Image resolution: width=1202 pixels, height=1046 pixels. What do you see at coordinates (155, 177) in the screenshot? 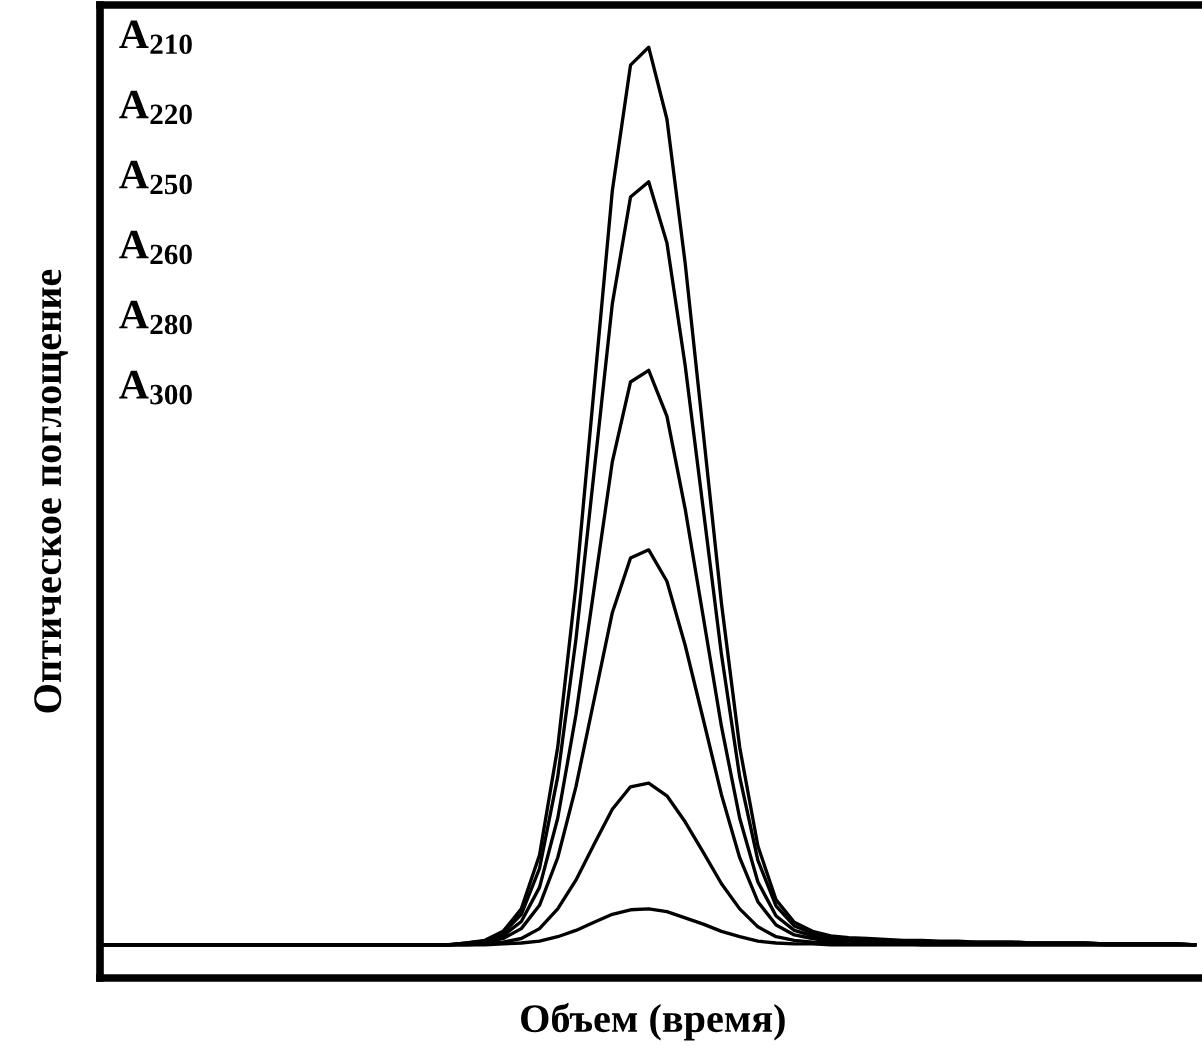
I see `annotation: A$_{250}$` at bounding box center [155, 177].